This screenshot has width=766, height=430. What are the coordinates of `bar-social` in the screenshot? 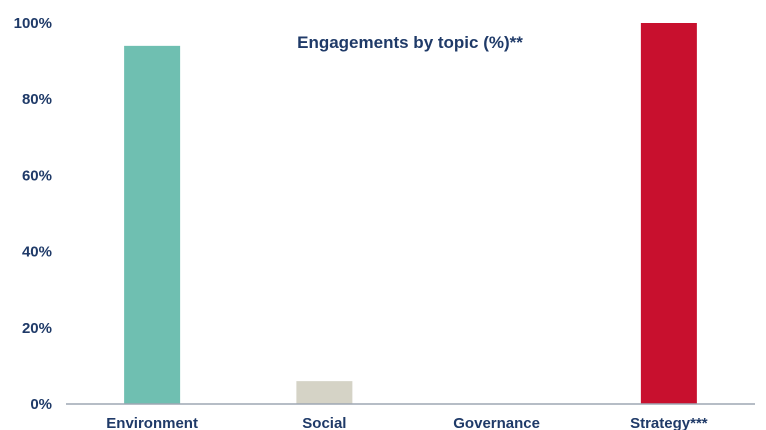 It's located at (324, 392).